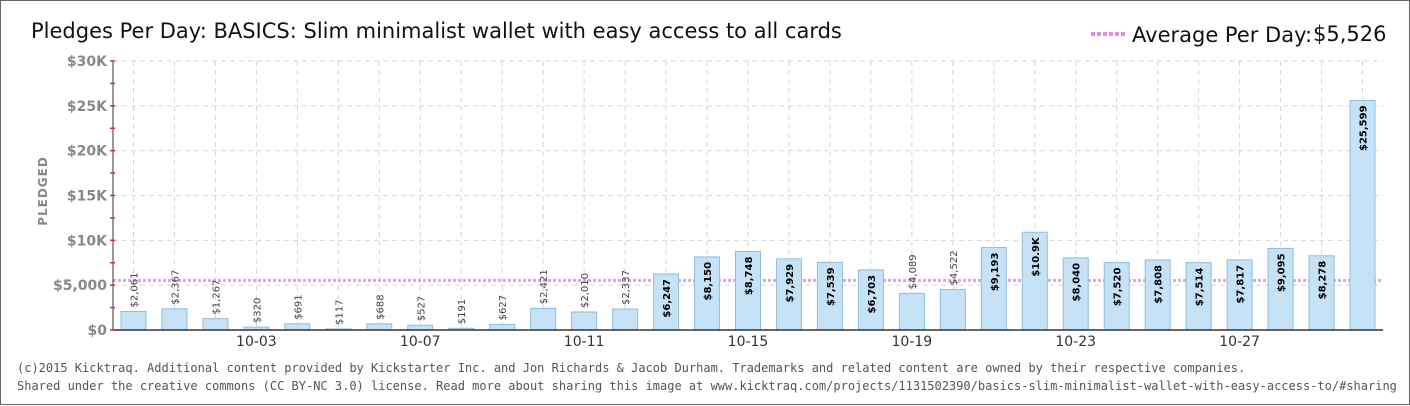  I want to click on data-label-12: $2,337, so click(626, 287).